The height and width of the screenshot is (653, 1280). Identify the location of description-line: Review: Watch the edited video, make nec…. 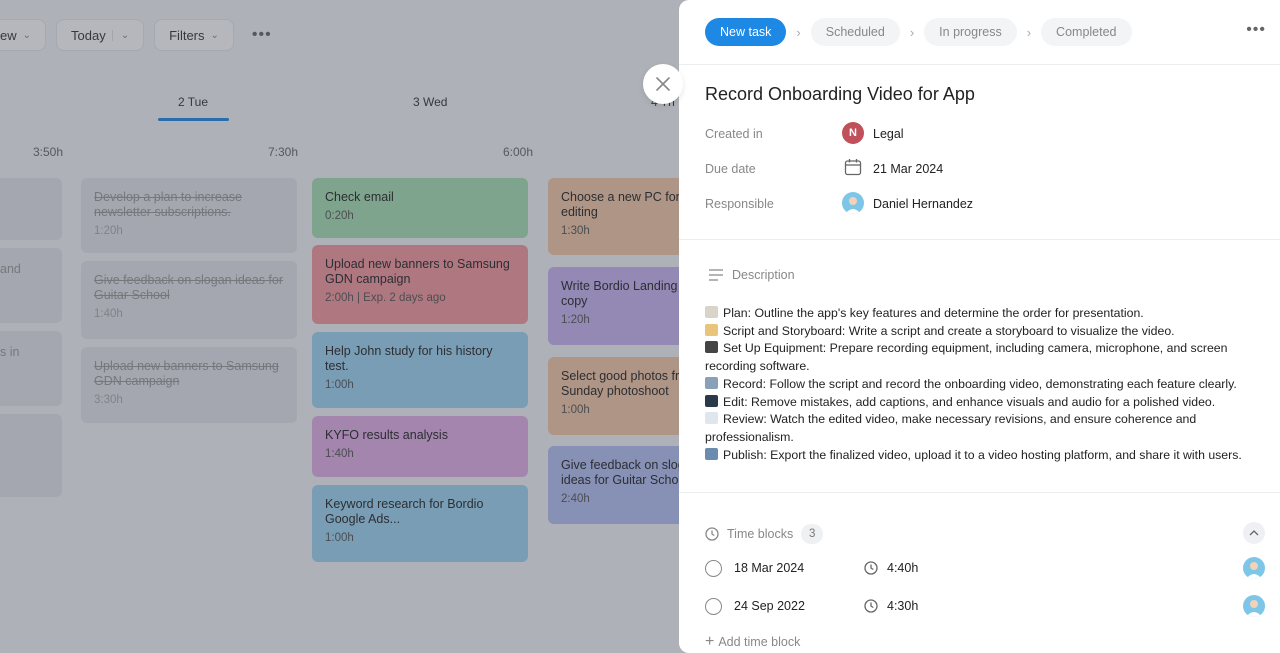
(951, 428).